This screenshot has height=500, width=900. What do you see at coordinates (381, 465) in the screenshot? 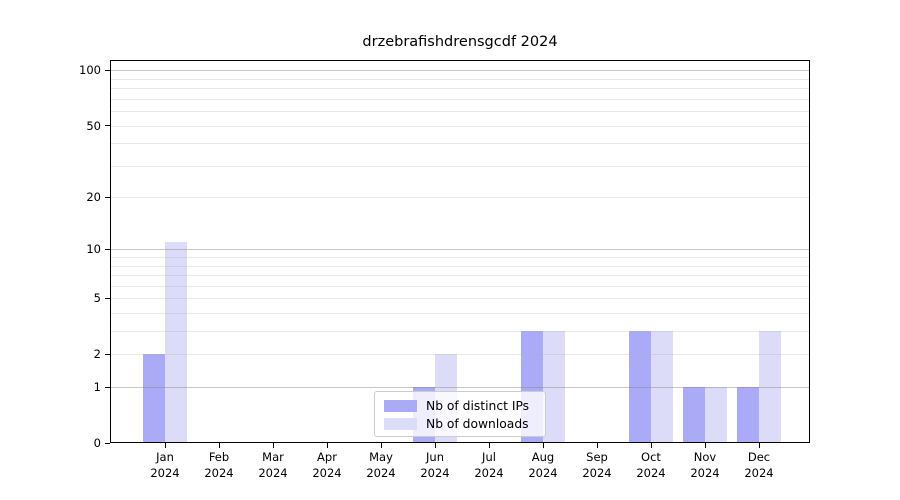
I see `x-tick-label-may: May 2024` at bounding box center [381, 465].